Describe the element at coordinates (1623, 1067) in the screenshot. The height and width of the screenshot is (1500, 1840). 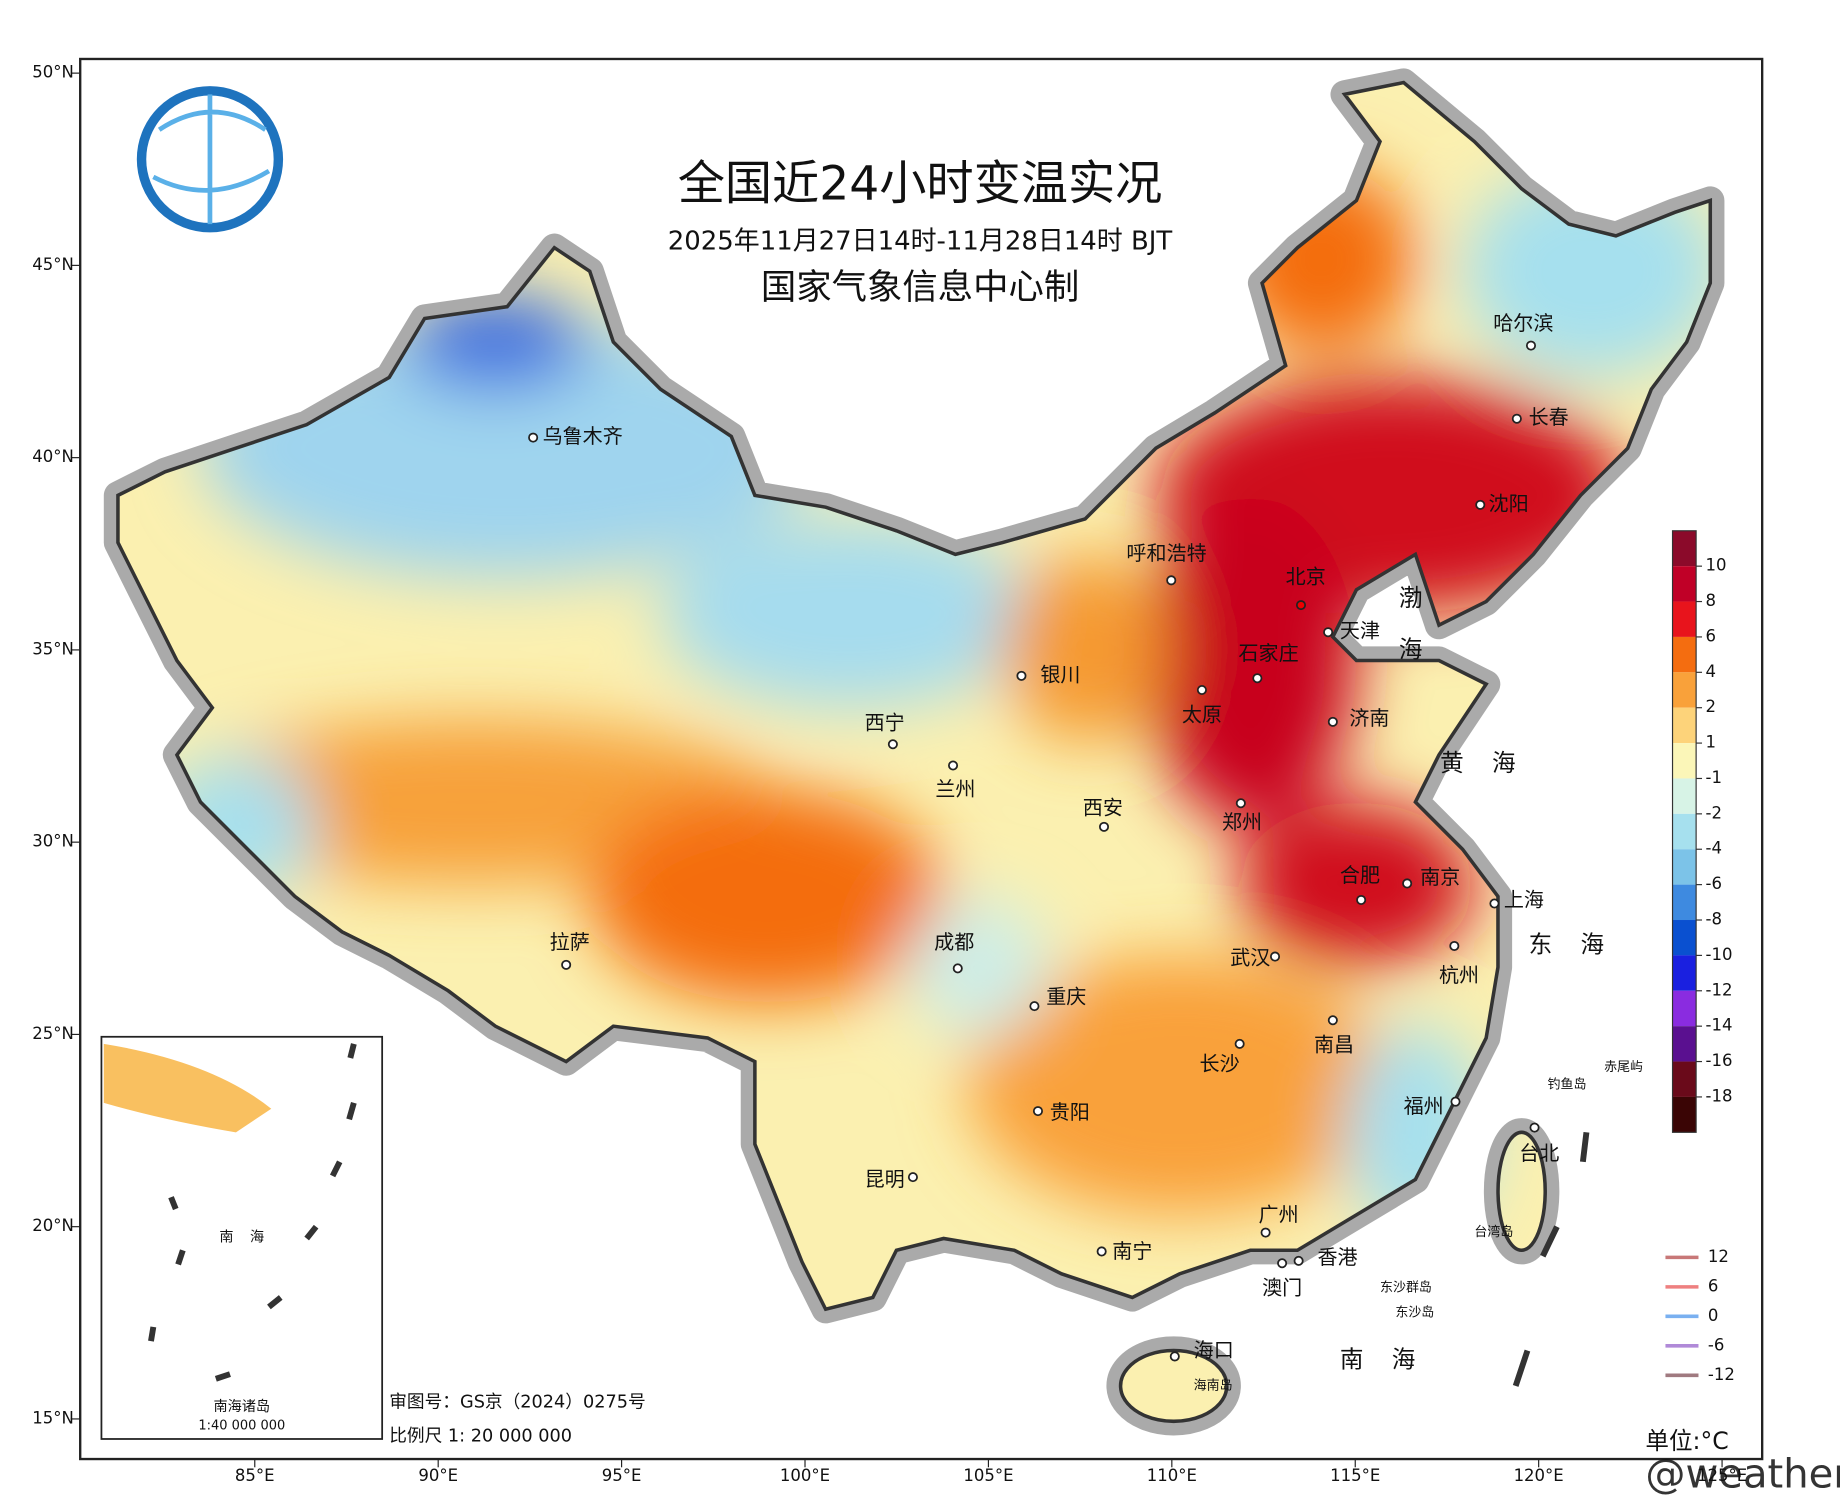
I see `island-label: 赤尾屿` at that location.